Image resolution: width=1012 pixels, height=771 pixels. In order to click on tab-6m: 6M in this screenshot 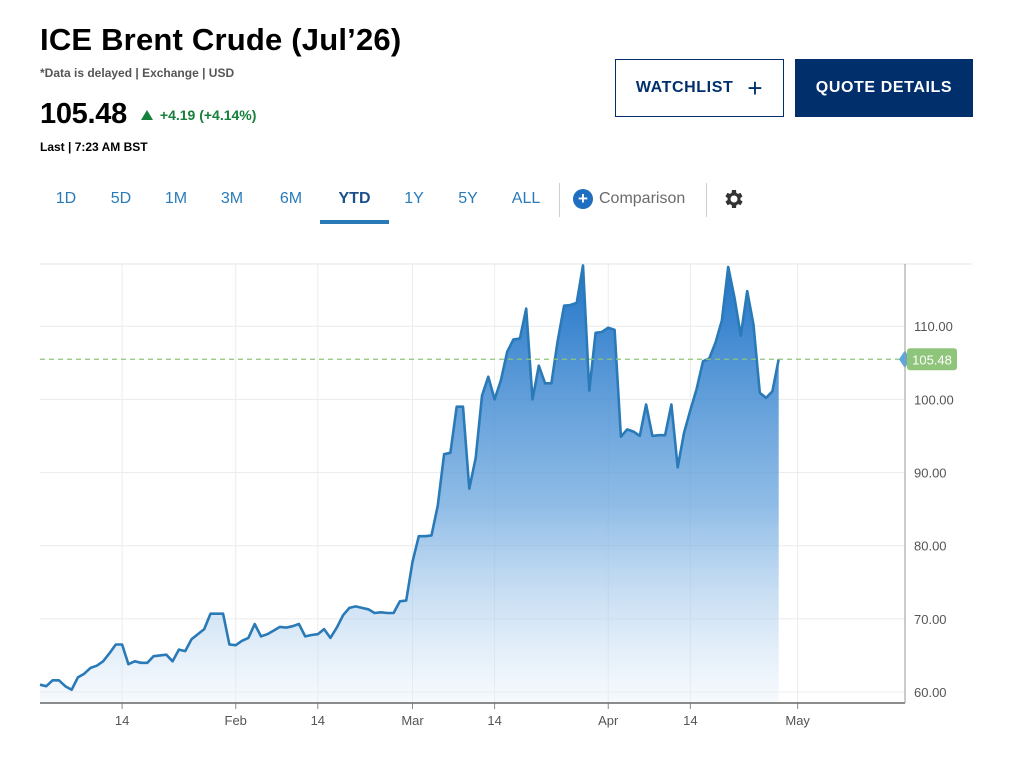, I will do `click(291, 198)`.